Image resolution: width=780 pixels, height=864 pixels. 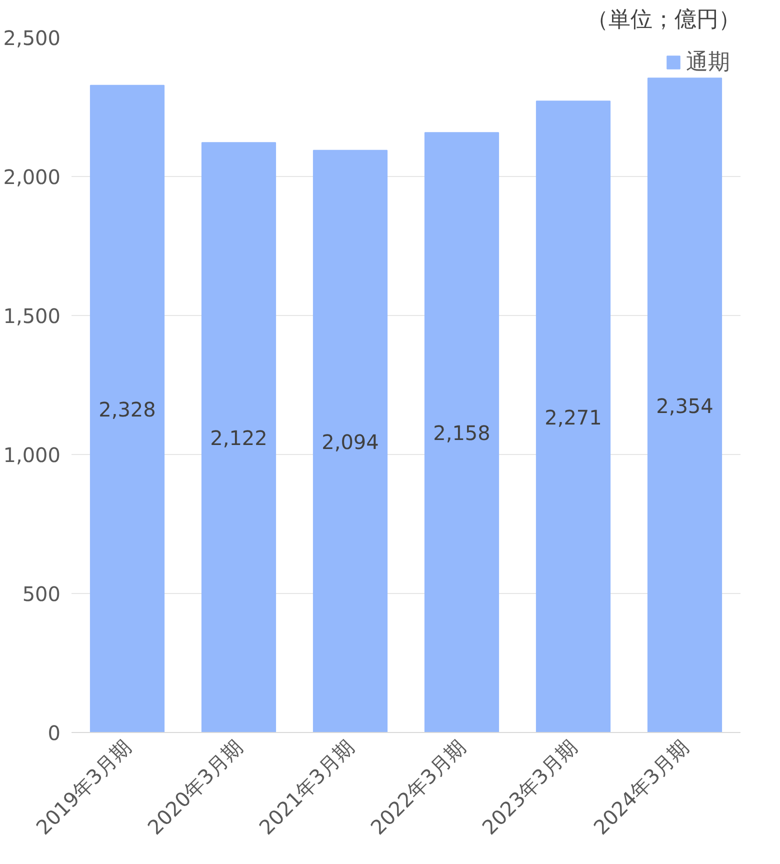 What do you see at coordinates (32, 455) in the screenshot?
I see `y-tick-label: 1,000` at bounding box center [32, 455].